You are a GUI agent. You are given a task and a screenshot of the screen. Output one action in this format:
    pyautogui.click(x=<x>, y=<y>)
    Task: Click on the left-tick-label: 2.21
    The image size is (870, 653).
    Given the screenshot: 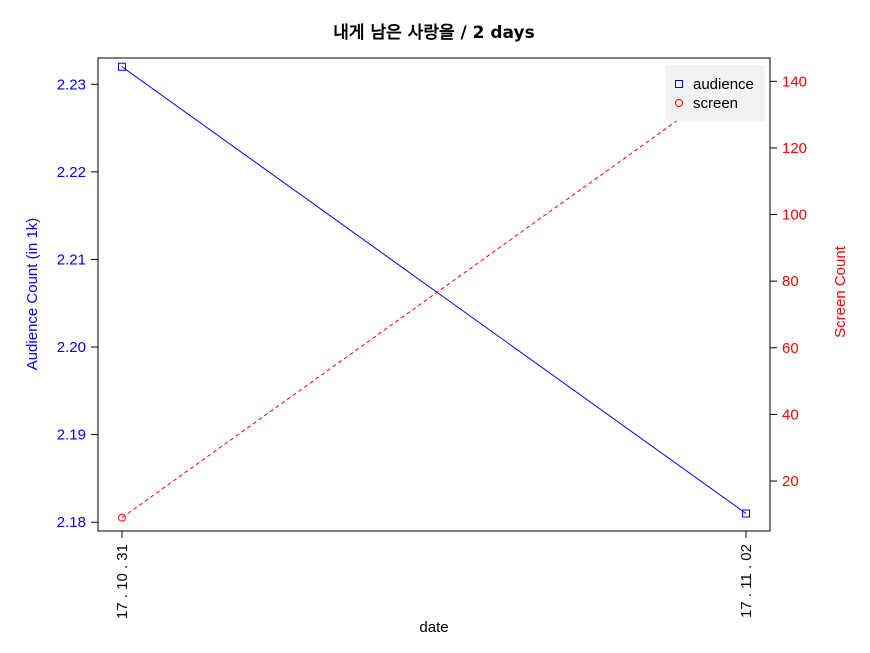 What is the action you would take?
    pyautogui.click(x=71, y=259)
    